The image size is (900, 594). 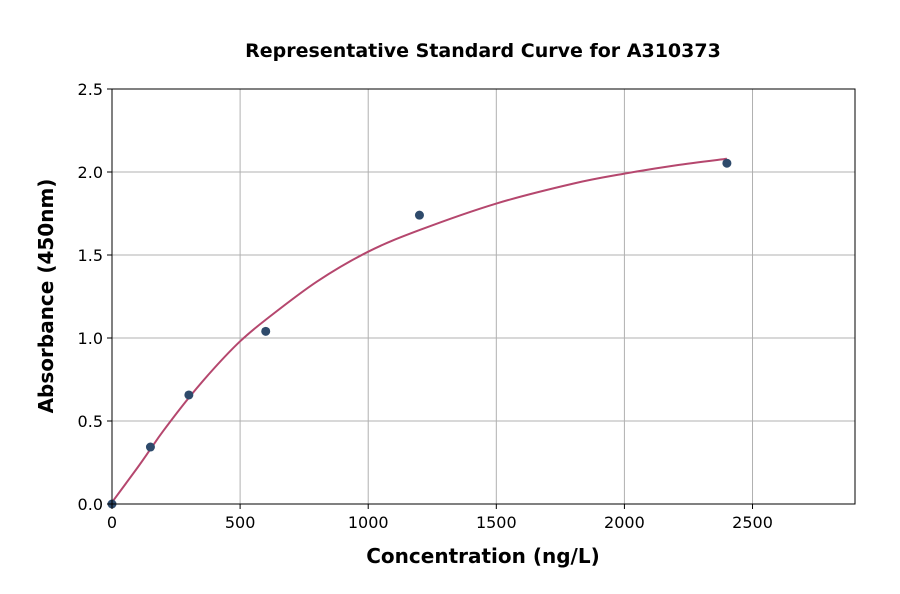 I want to click on y-tick-label: 0.0, so click(x=90, y=504).